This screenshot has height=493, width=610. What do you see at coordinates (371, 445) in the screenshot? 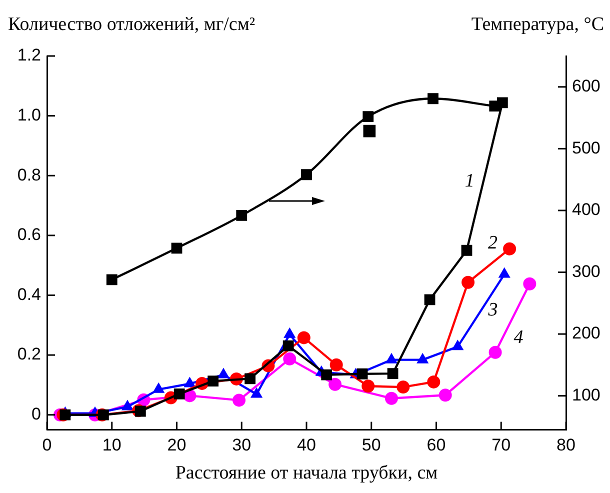
I see `x-tick-label: 50` at bounding box center [371, 445].